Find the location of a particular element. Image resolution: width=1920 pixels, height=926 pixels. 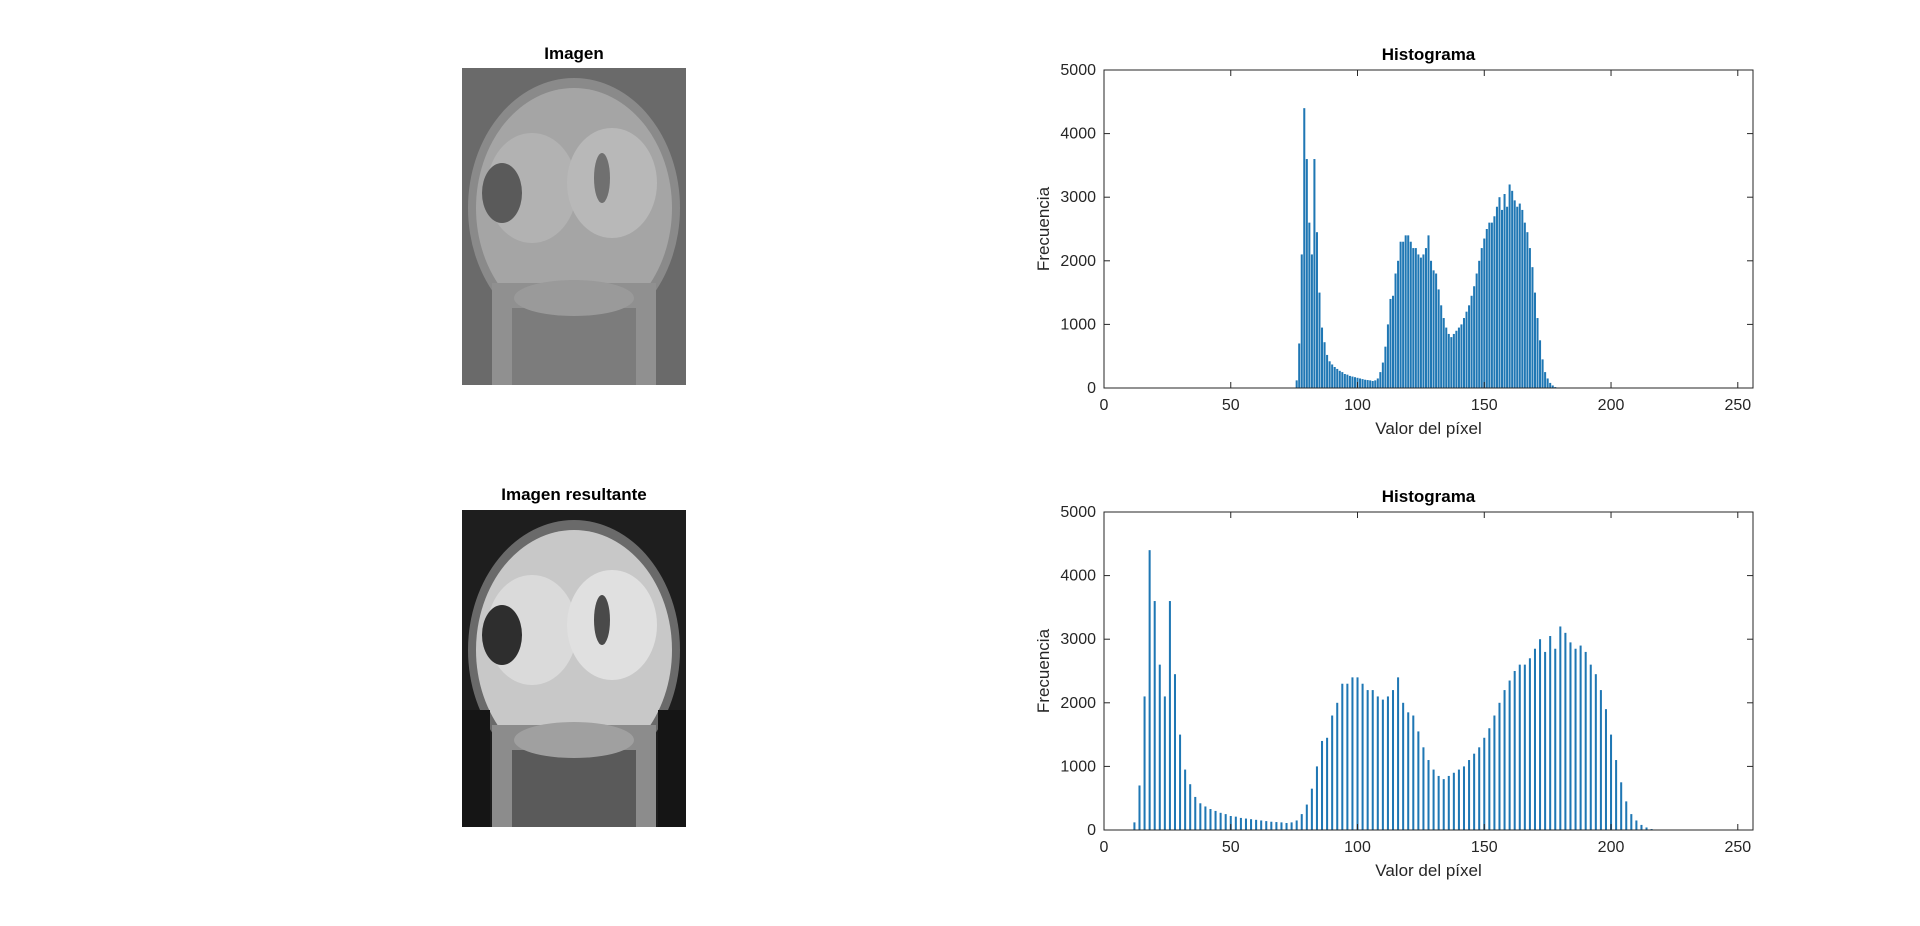

x-tick-label: 150 is located at coordinates (1484, 405).